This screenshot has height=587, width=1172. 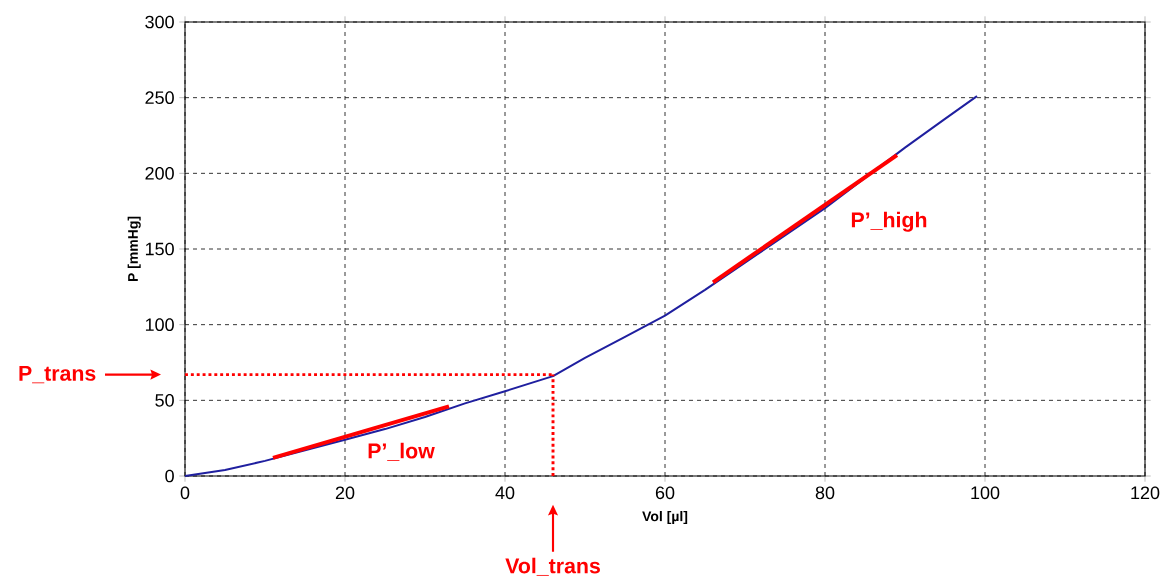 What do you see at coordinates (1145, 493) in the screenshot?
I see `x-tick-label: 120` at bounding box center [1145, 493].